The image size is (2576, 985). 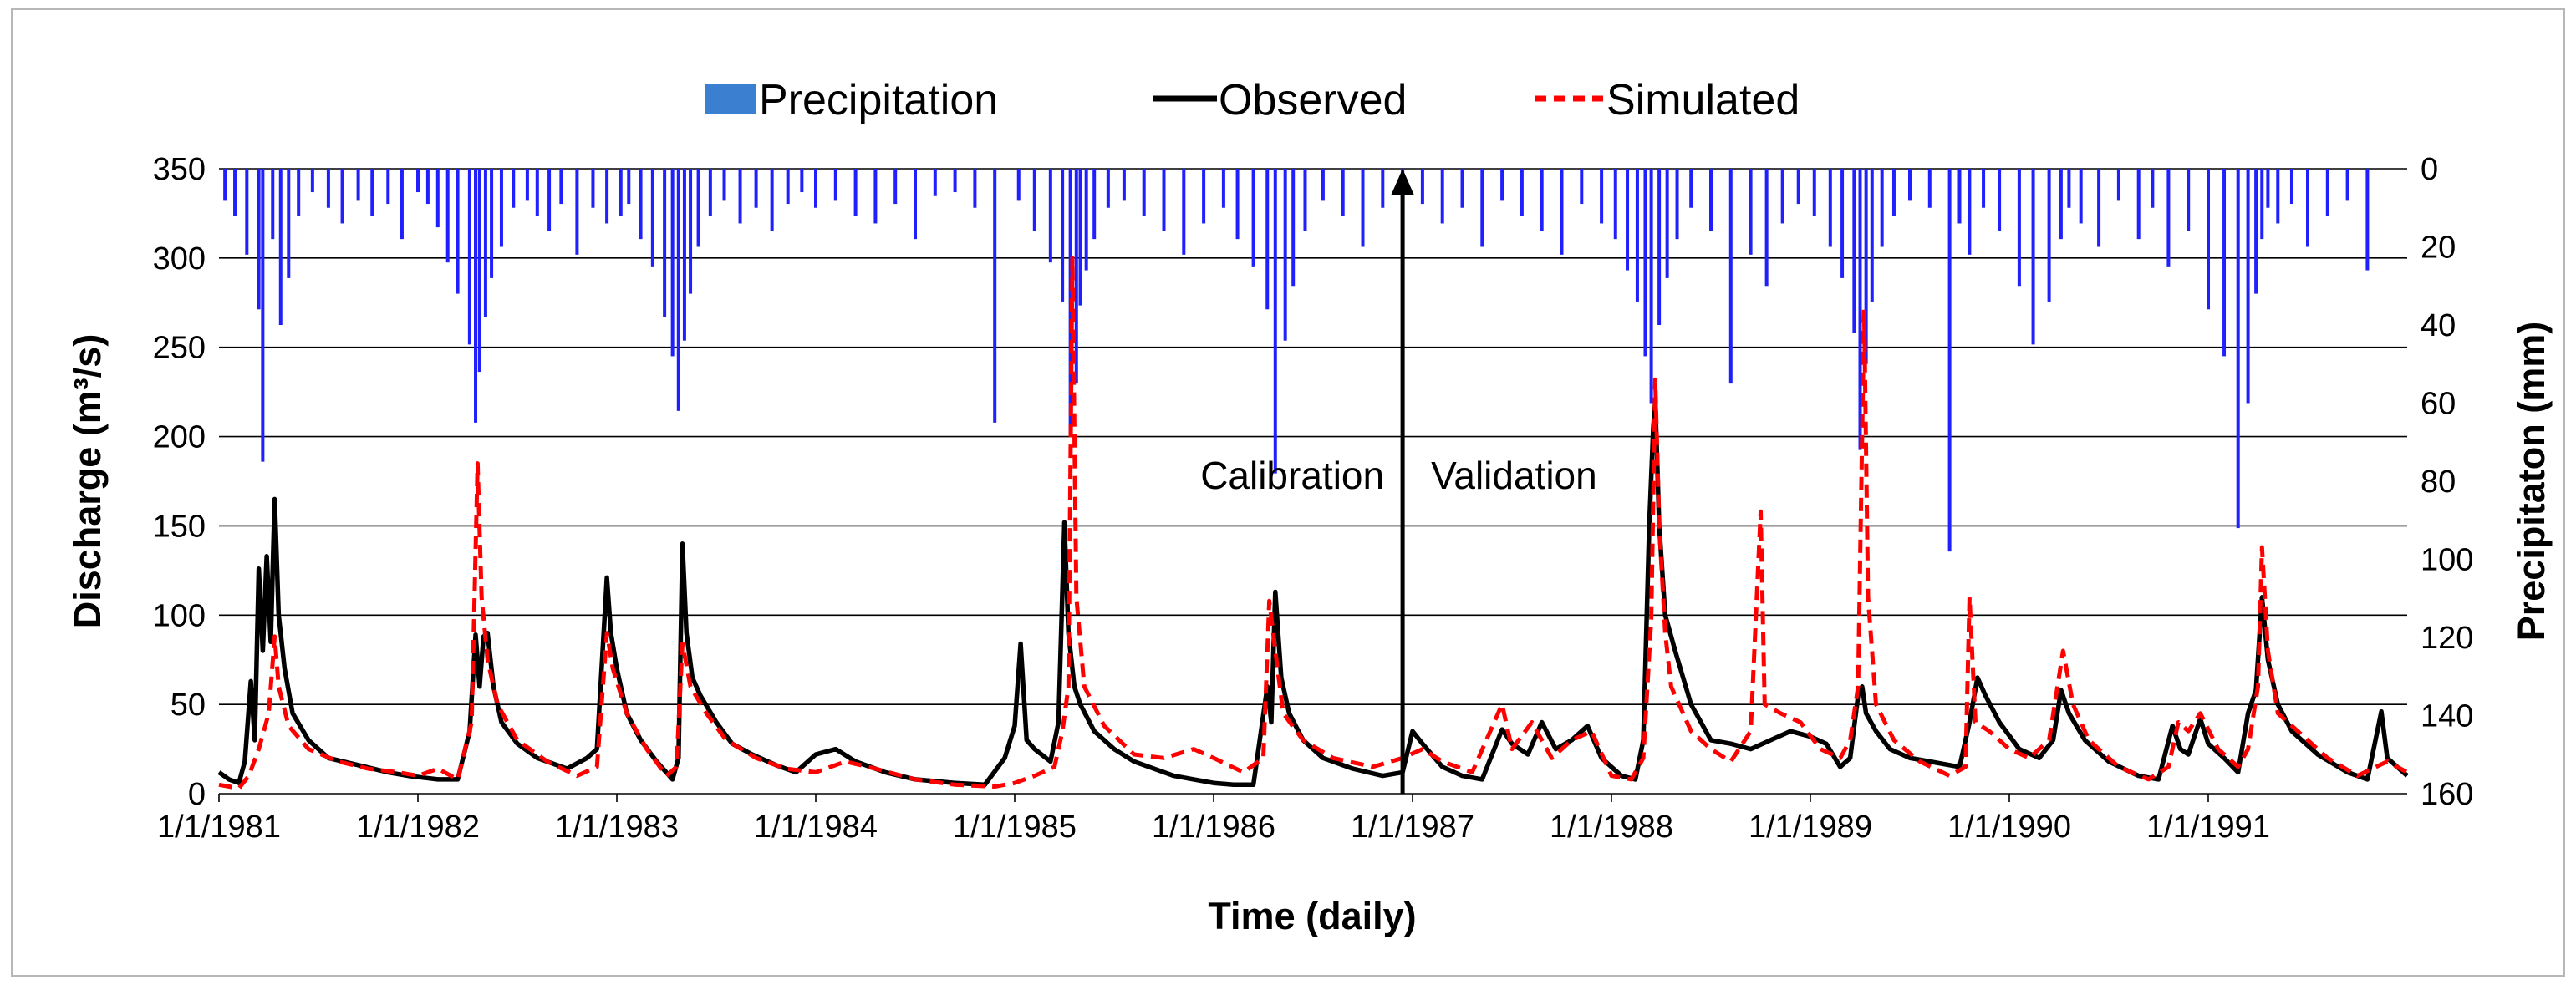 I want to click on x-tick-label: 1/1/1983, so click(x=617, y=827).